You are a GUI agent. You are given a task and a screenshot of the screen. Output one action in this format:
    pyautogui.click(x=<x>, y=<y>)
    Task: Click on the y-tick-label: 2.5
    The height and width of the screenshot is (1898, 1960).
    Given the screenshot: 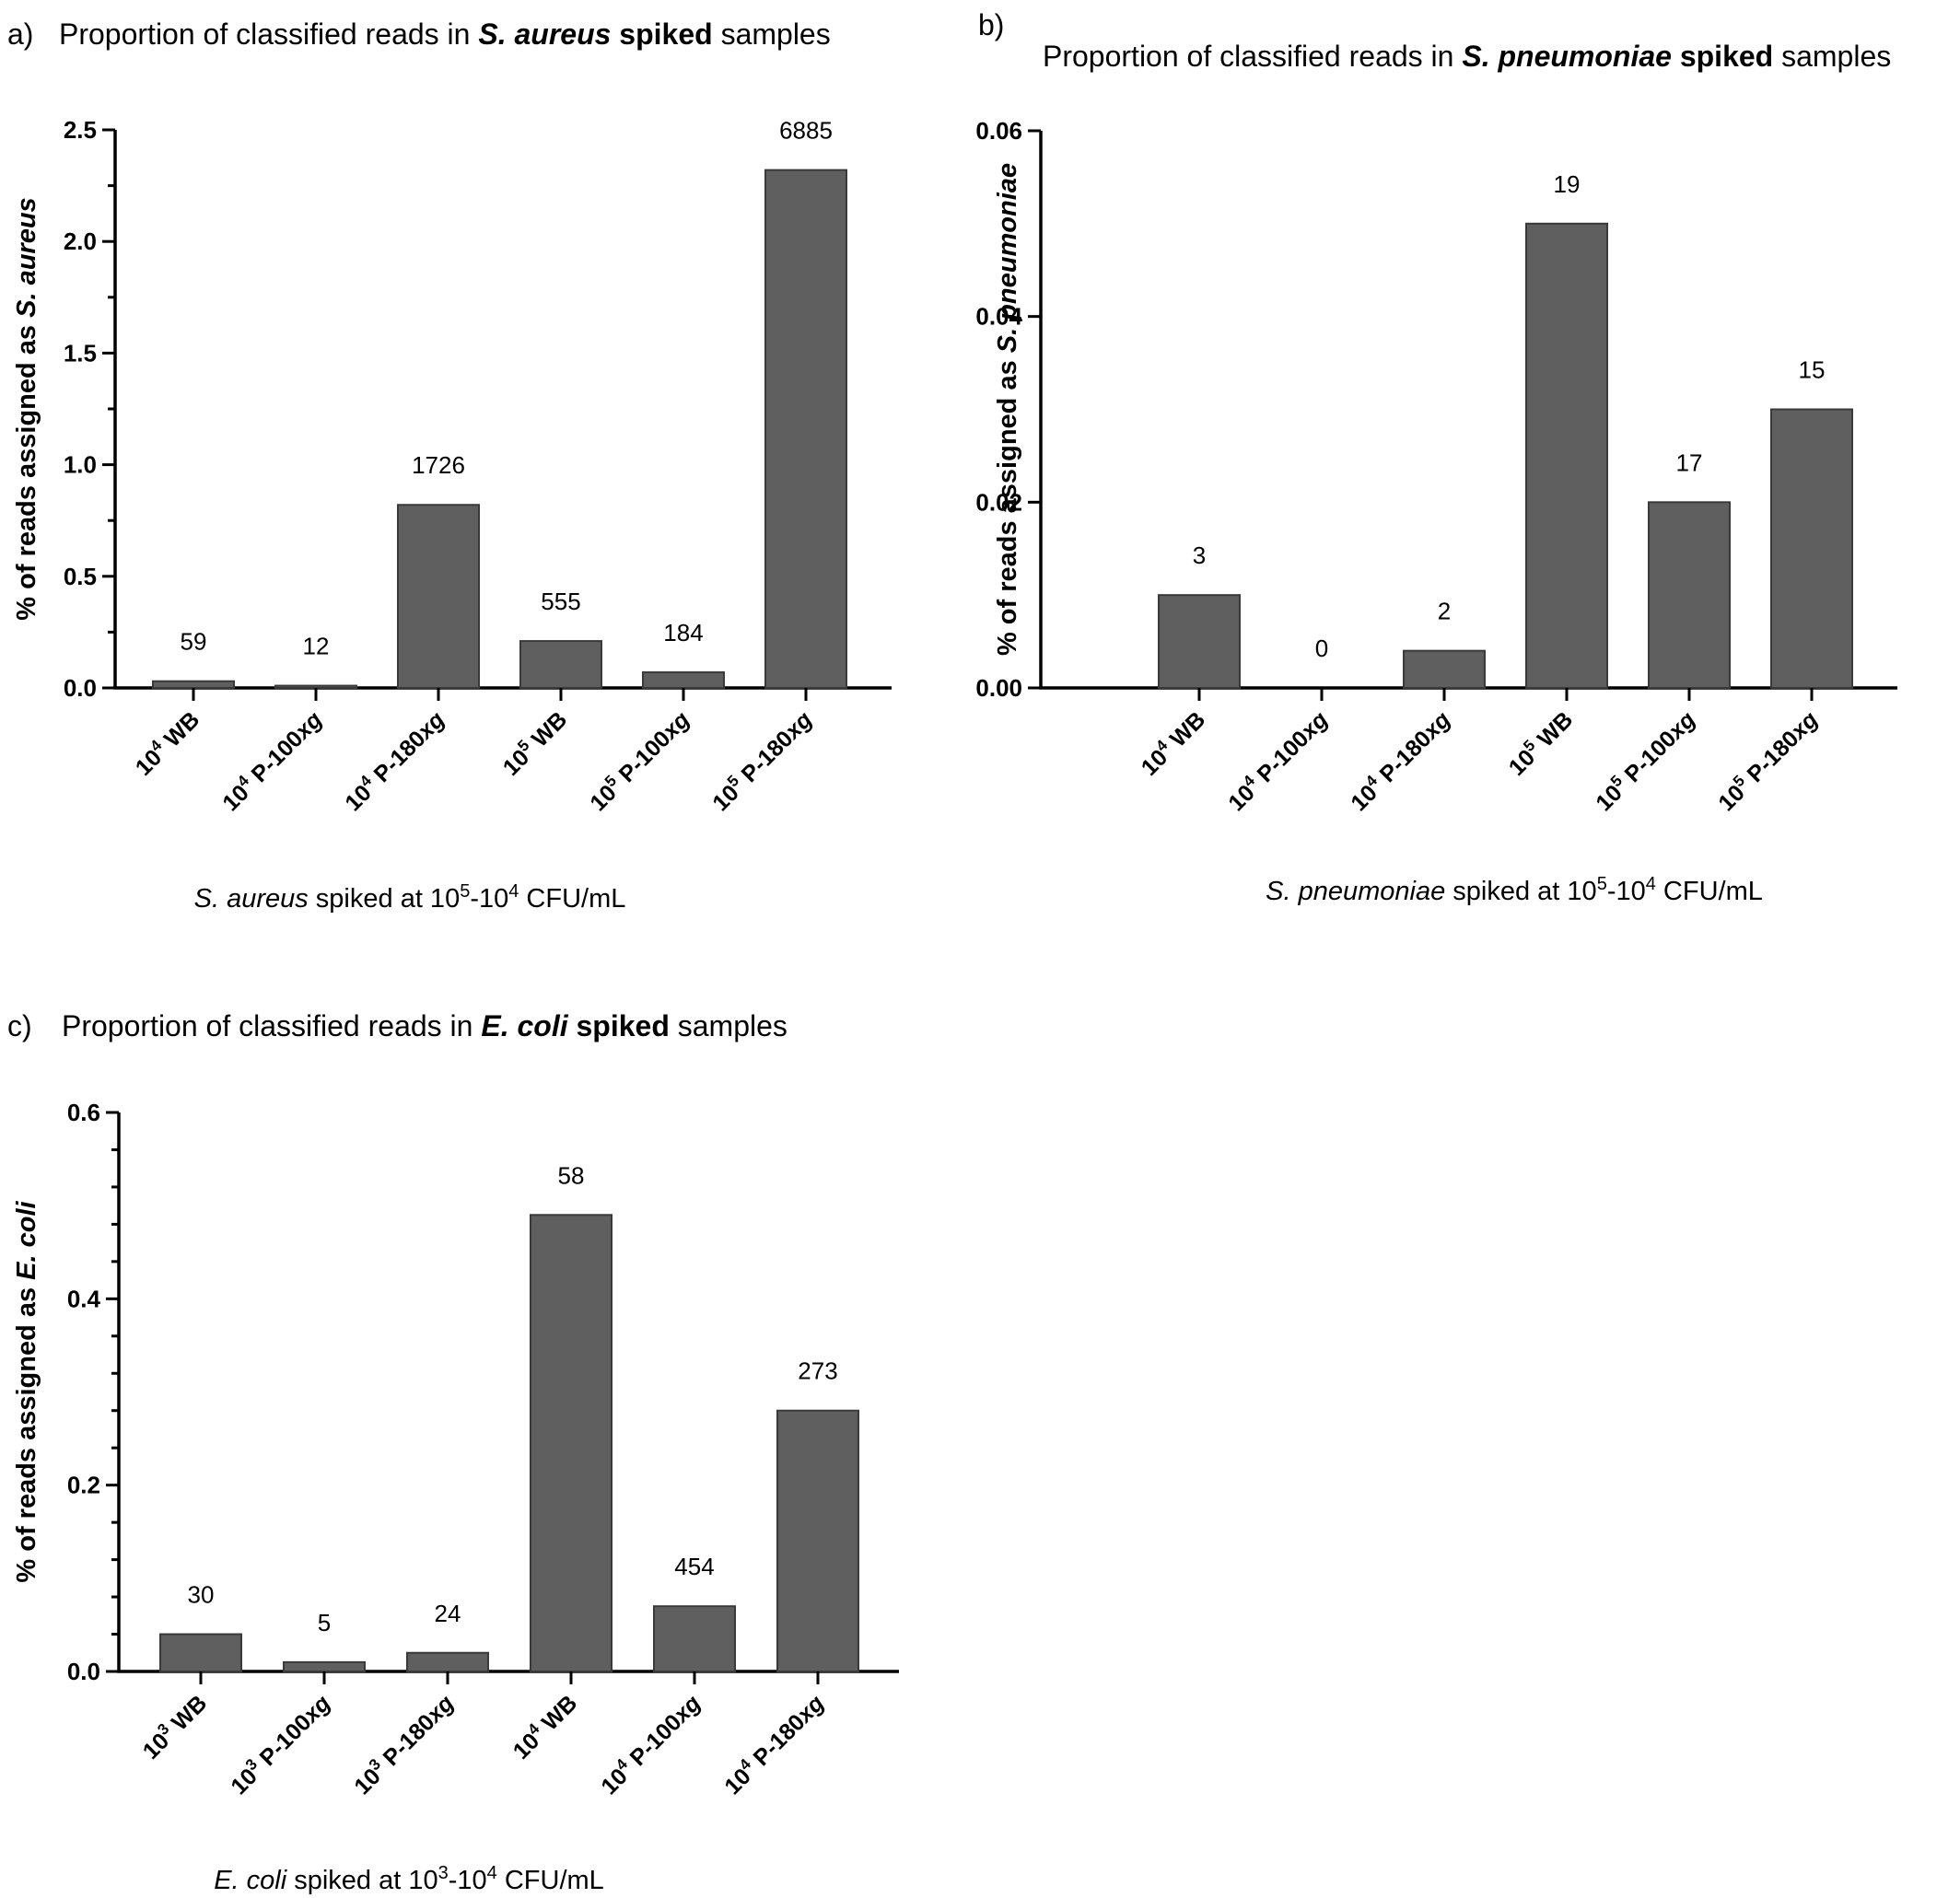 What is the action you would take?
    pyautogui.click(x=80, y=130)
    